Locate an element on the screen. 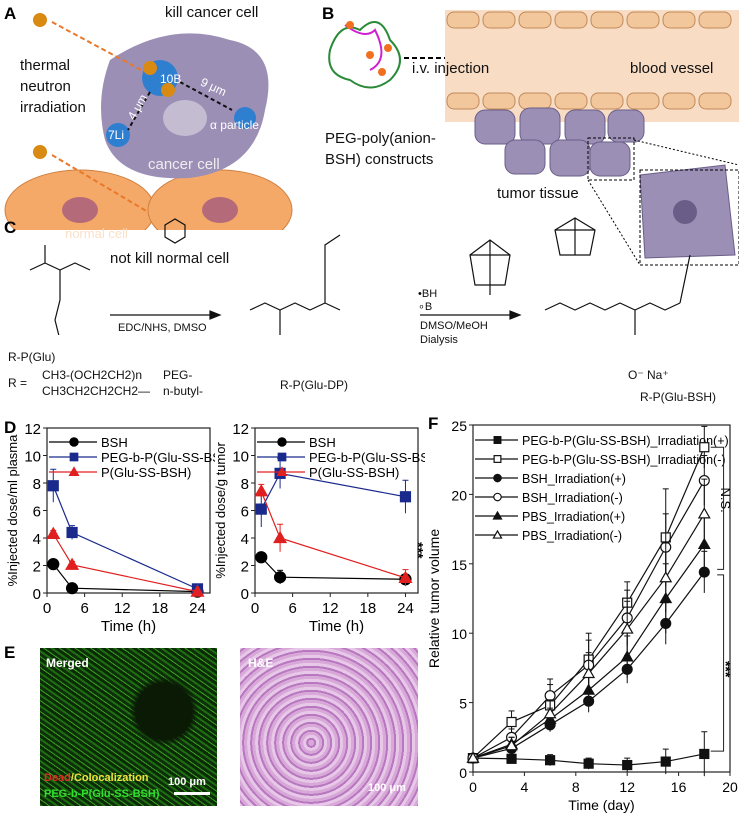 This screenshot has width=739, height=817. y-tick-label: 20 is located at coordinates (459, 495).